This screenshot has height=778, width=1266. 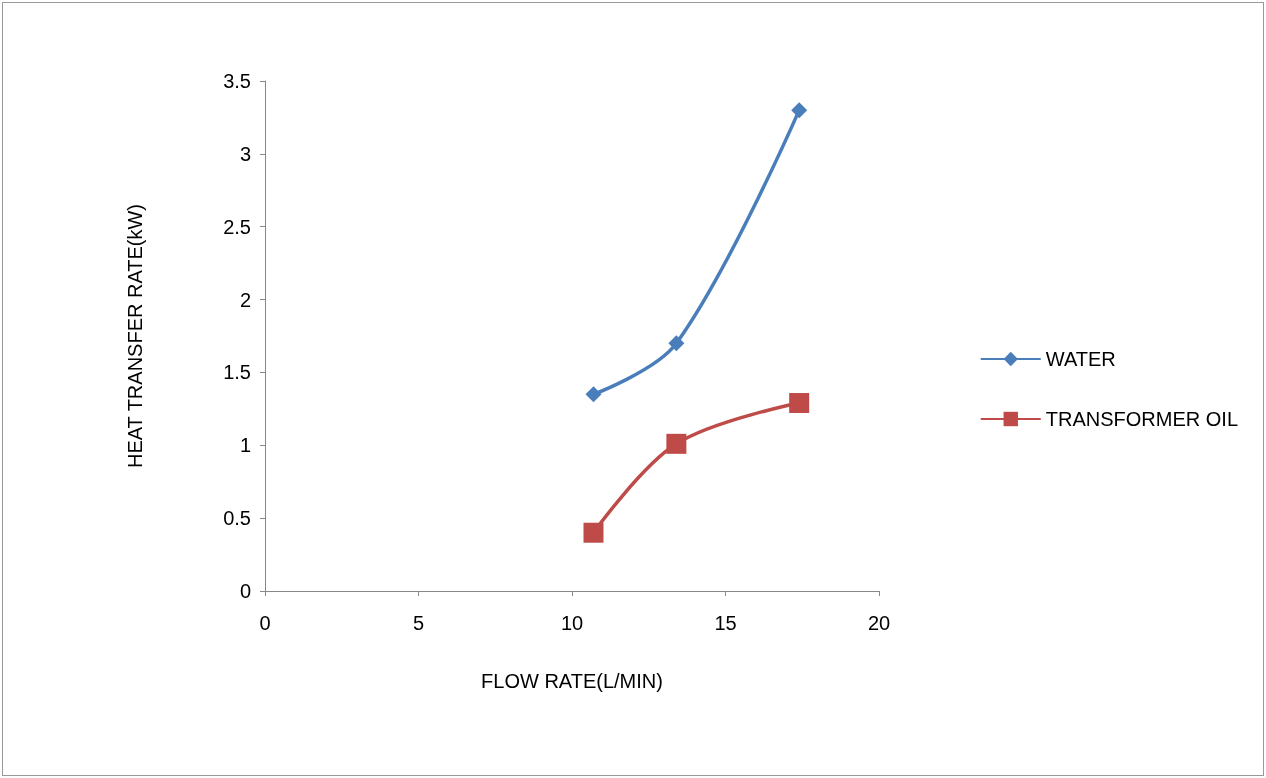 I want to click on y-tick-label: 0.5, so click(x=237, y=518).